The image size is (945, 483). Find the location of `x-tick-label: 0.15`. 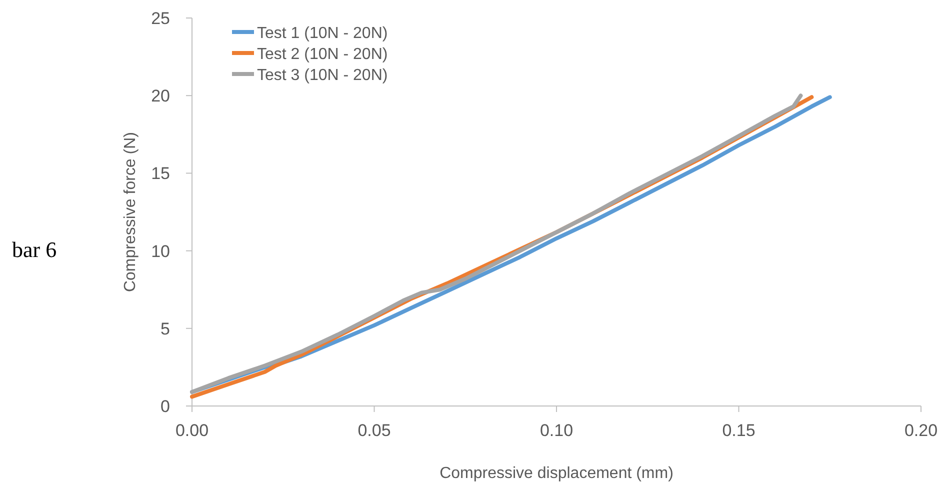

x-tick-label: 0.15 is located at coordinates (739, 430).